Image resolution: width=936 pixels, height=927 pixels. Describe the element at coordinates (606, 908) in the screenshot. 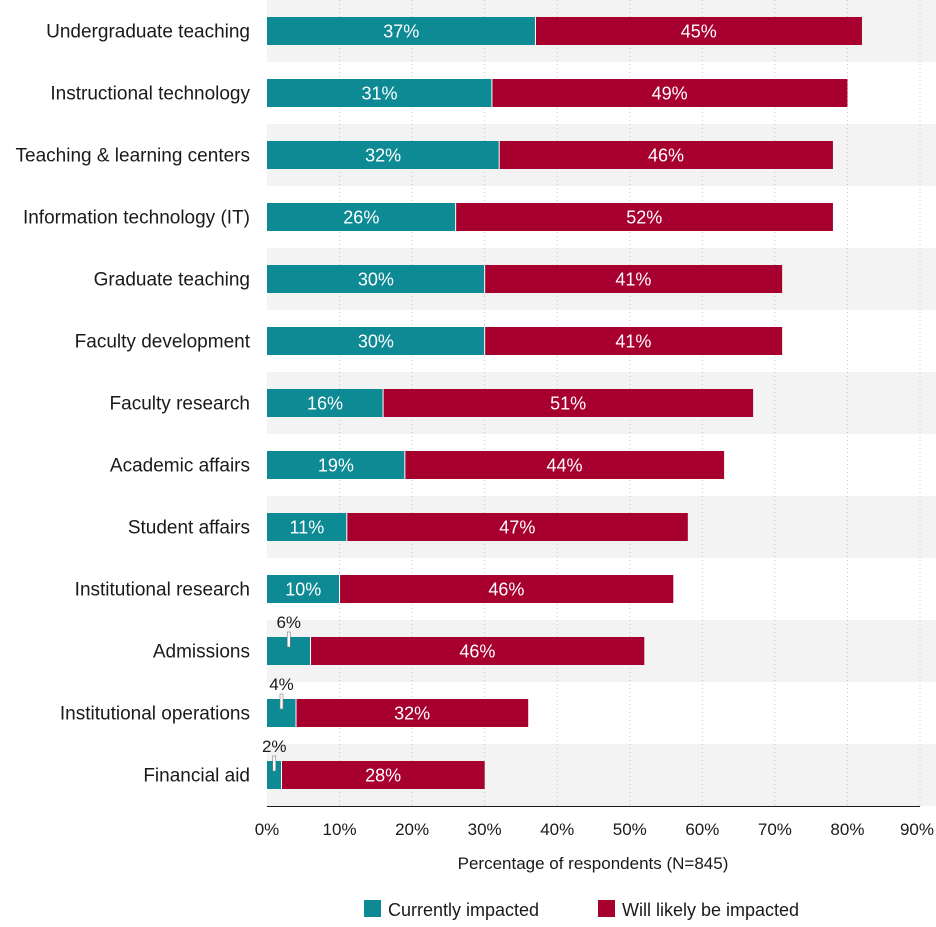

I see `legend-swatch-will-likely-be-impacted` at that location.